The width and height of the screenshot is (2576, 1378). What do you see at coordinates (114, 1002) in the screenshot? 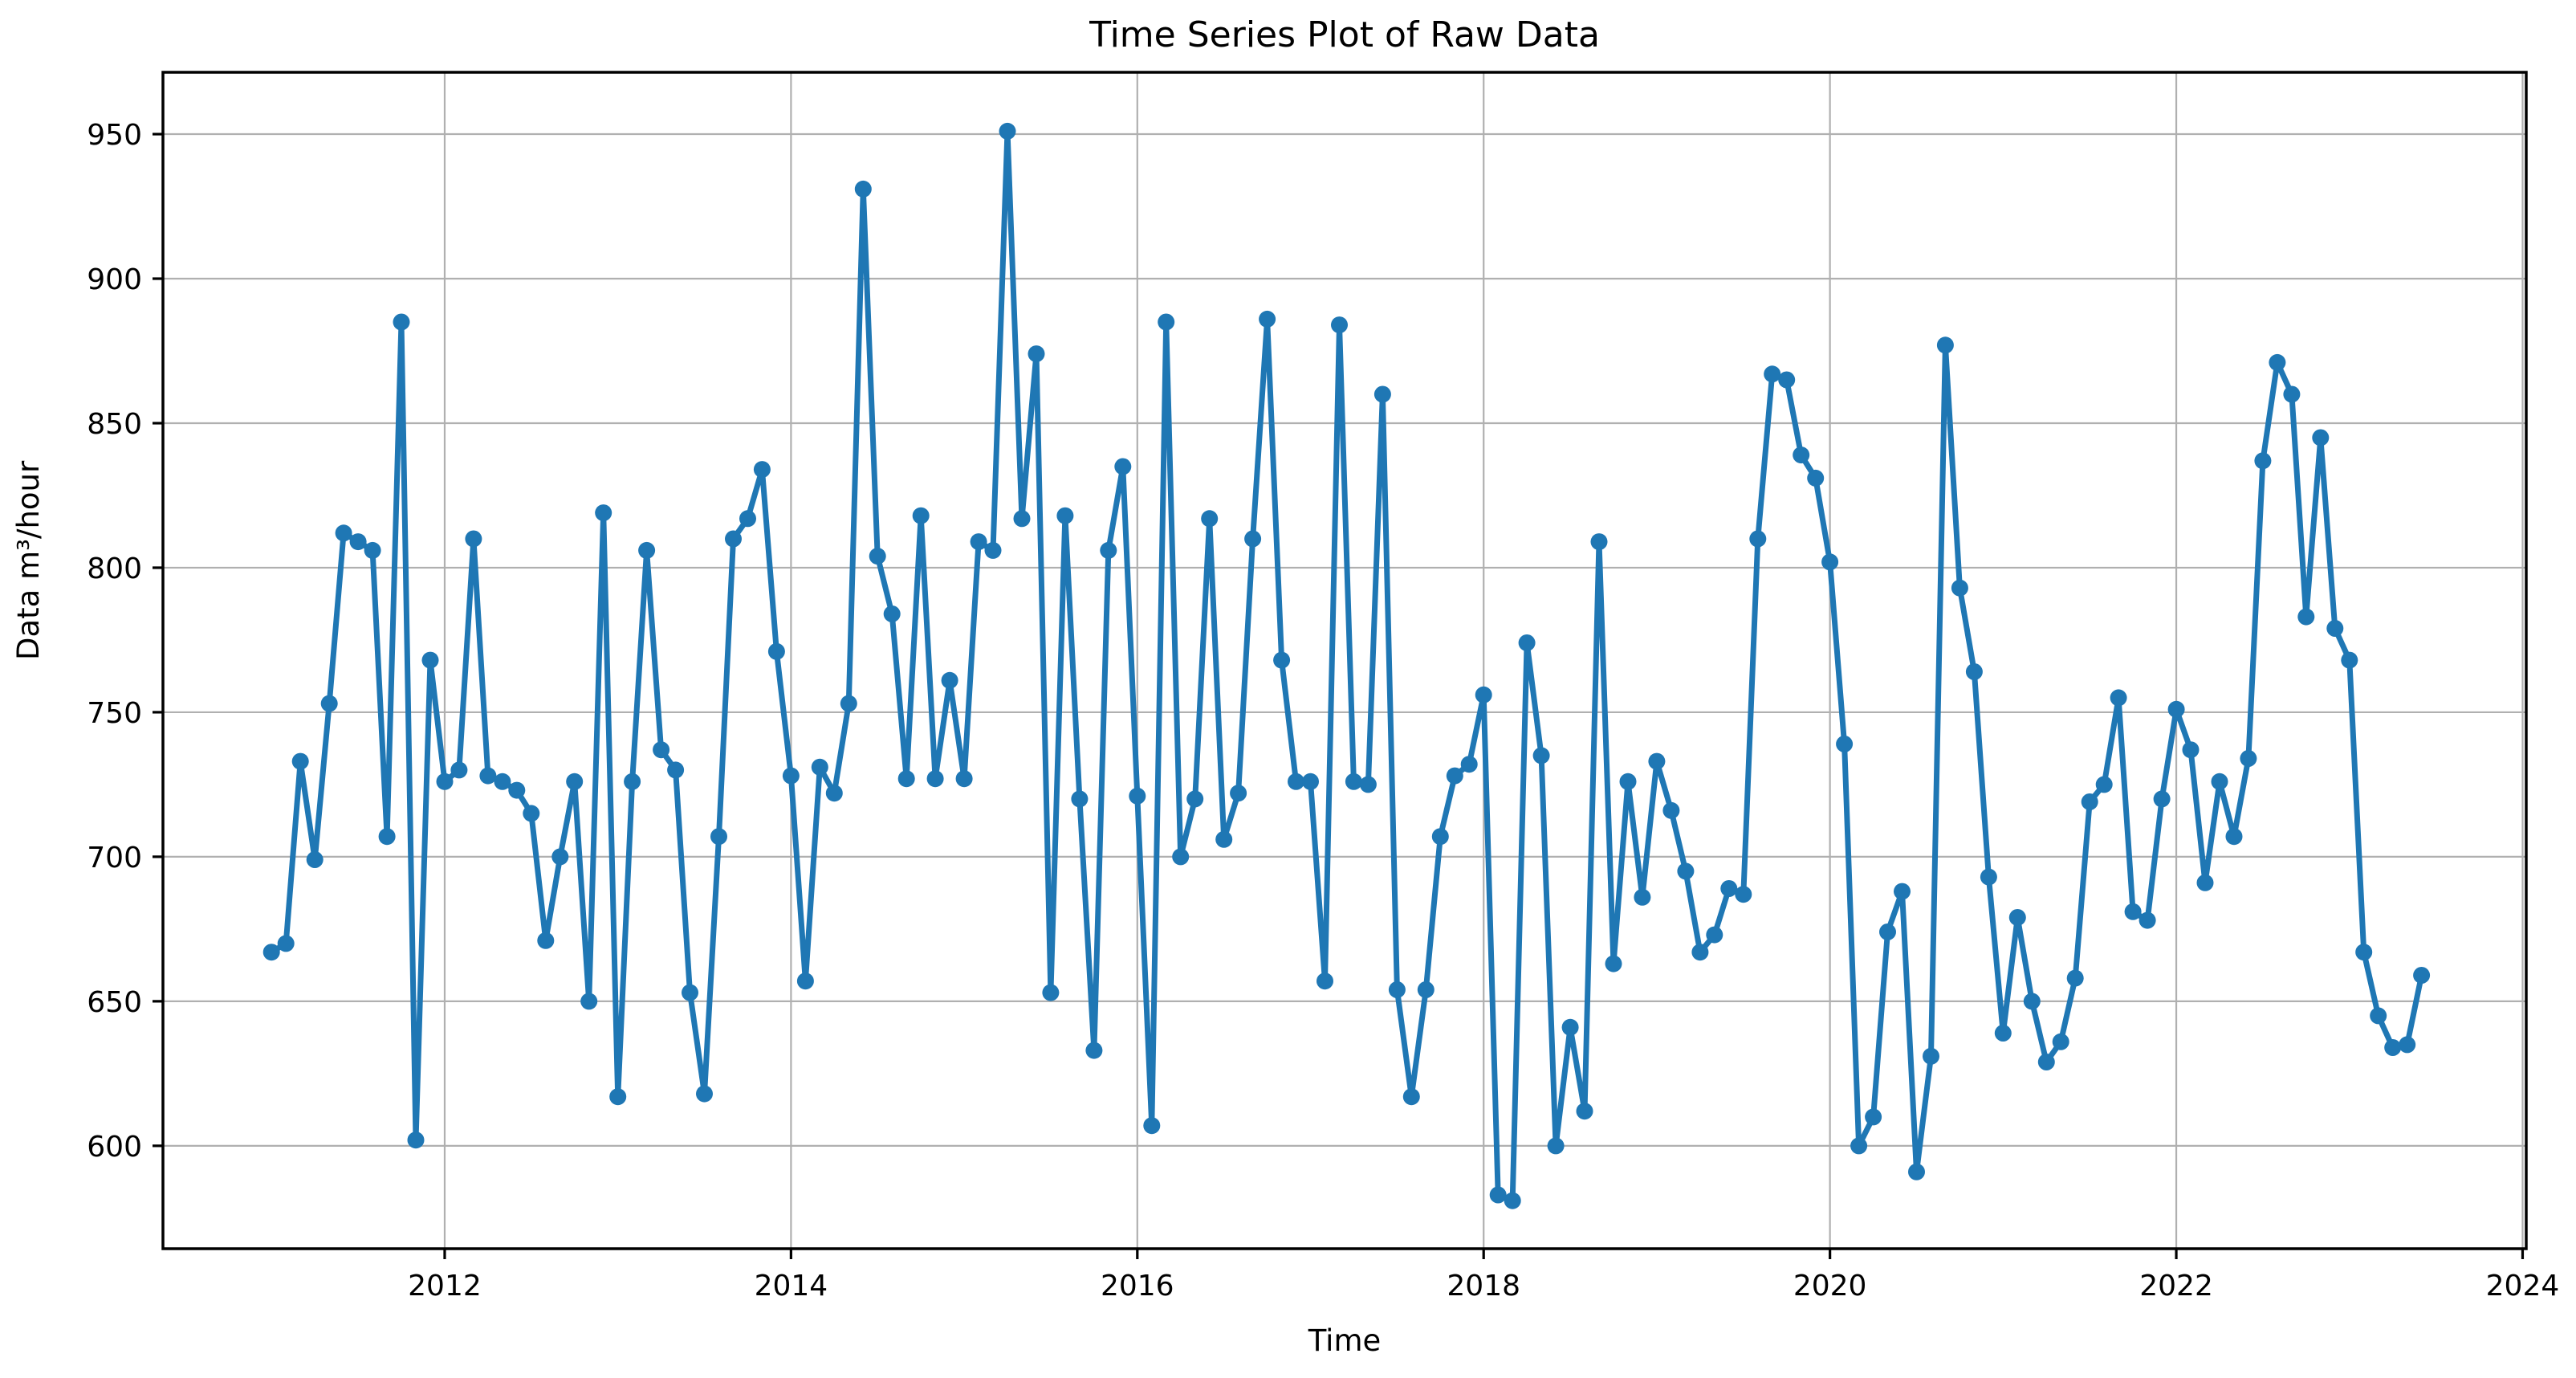
I see `y-tick-label: 650` at bounding box center [114, 1002].